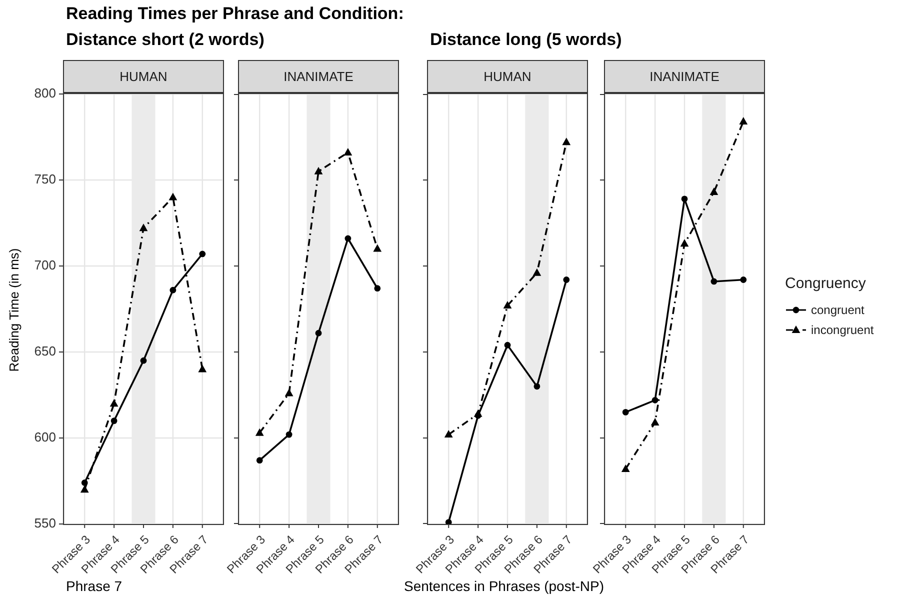 The height and width of the screenshot is (605, 908). What do you see at coordinates (526, 40) in the screenshot?
I see `chart-subtitle: Distance long (5 words)` at bounding box center [526, 40].